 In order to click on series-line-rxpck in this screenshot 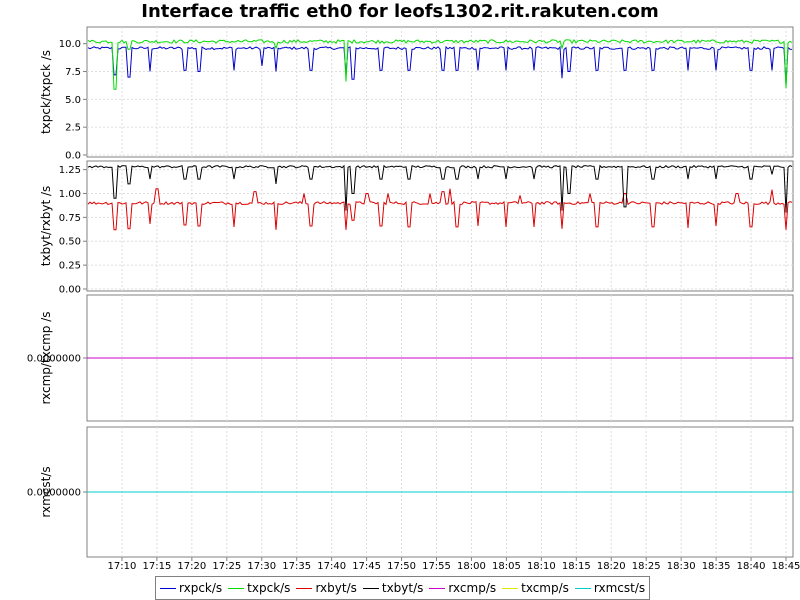, I will do `click(440, 65)`.